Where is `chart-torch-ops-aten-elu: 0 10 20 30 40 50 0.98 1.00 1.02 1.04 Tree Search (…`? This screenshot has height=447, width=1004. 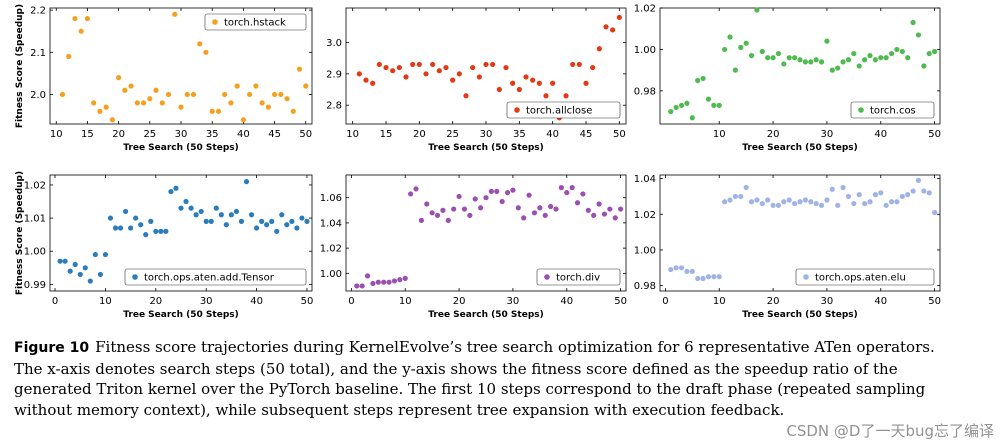
chart-torch-ops-aten-elu: 0 10 20 30 40 50 0.98 1.00 1.02 1.04 Tree Search (… is located at coordinates (787, 247).